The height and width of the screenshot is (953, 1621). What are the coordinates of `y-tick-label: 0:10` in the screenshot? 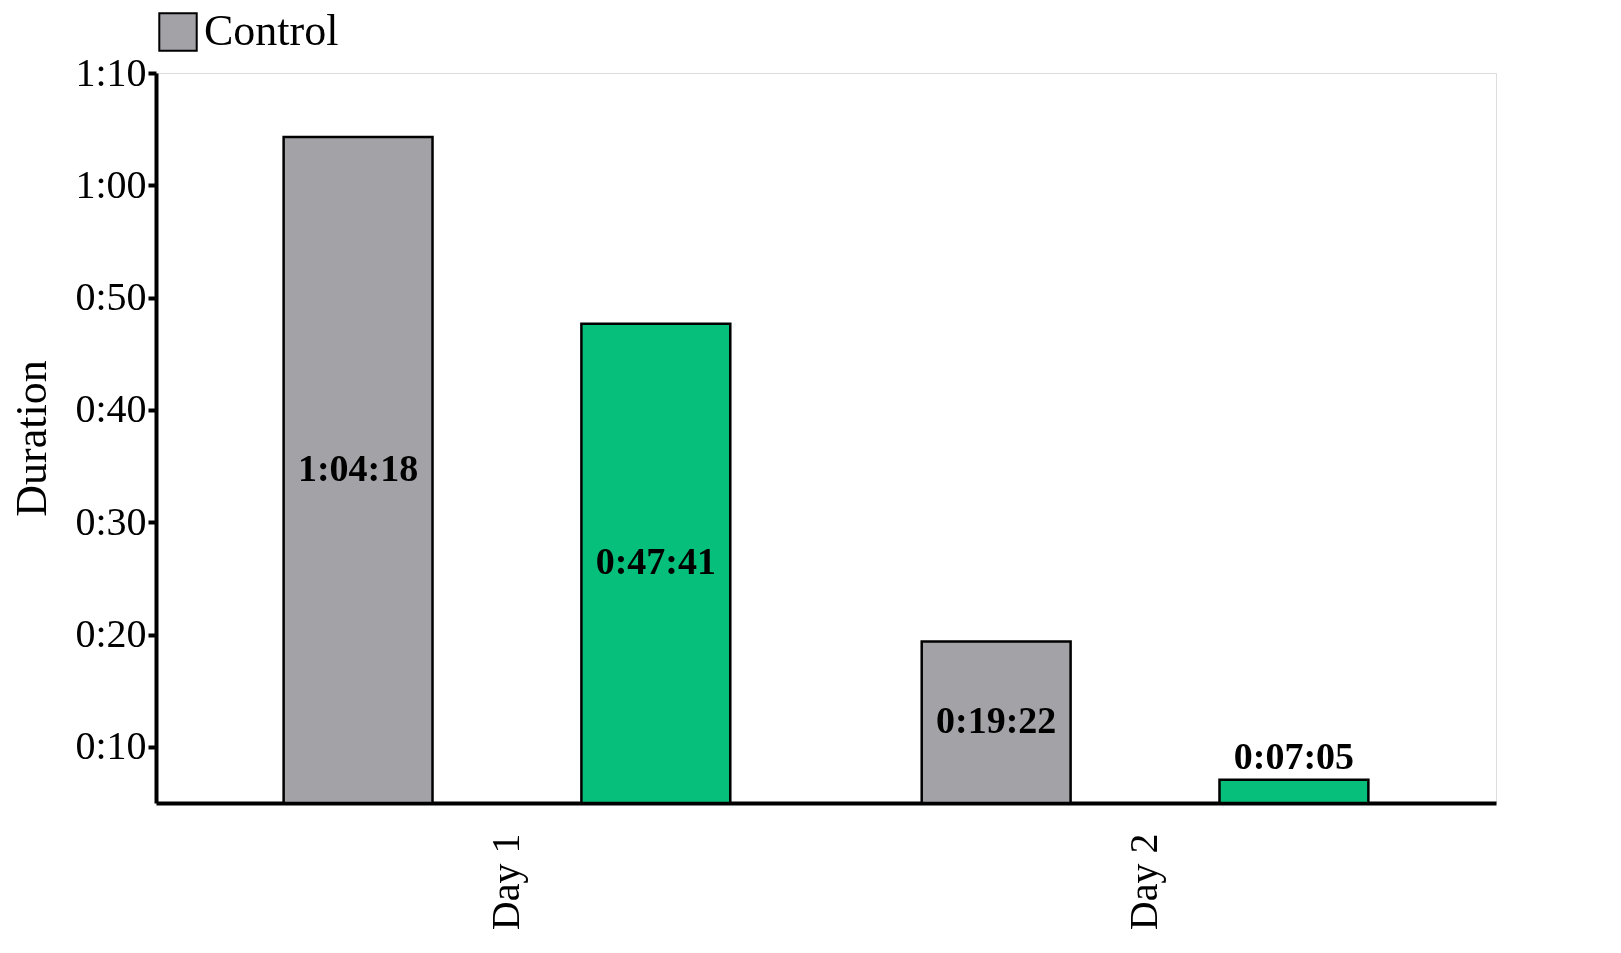 It's located at (111, 746).